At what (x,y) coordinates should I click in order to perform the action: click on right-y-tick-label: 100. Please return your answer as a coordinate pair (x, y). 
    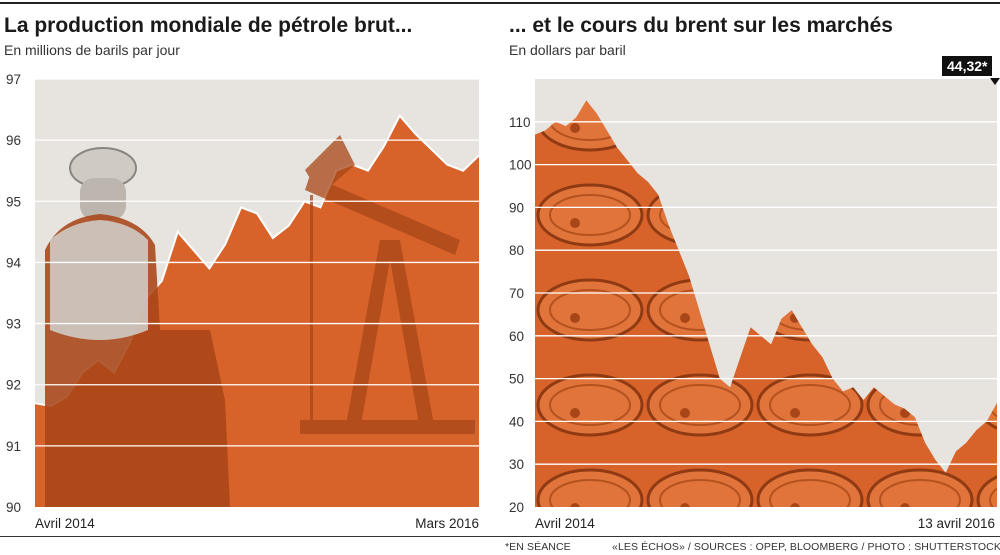
    Looking at the image, I should click on (520, 165).